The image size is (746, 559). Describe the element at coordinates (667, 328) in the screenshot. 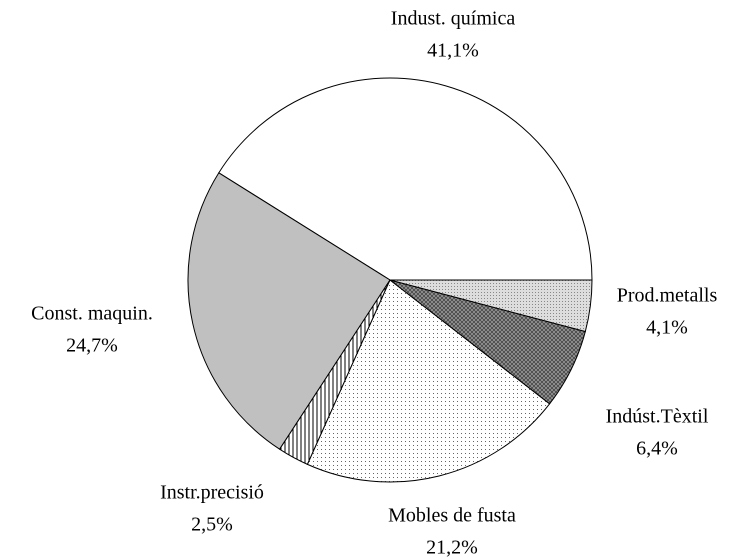

I see `value-label: 4,1%` at that location.